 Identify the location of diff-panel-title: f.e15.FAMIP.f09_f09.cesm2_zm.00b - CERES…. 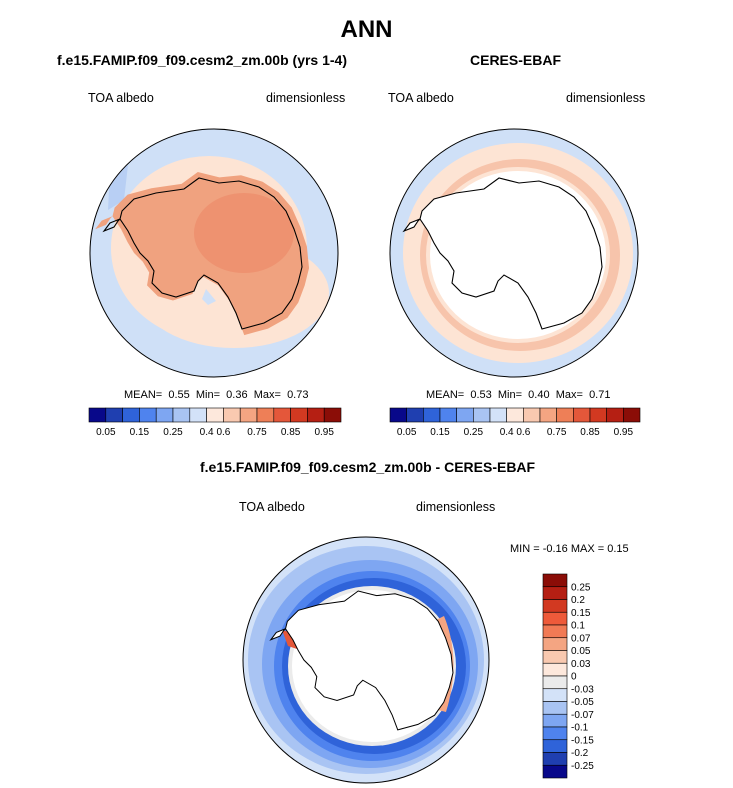
(368, 467).